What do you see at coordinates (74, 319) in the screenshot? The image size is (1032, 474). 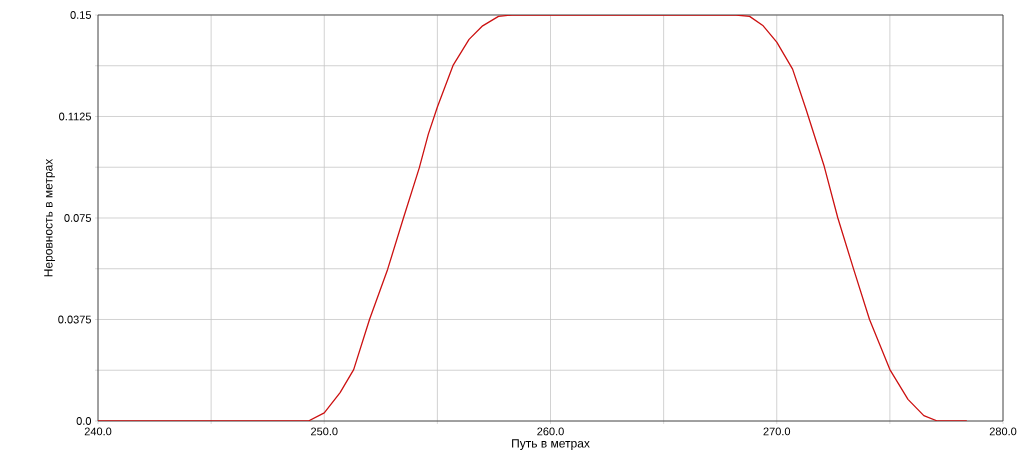 I see `y-tick-label: 0.0375` at bounding box center [74, 319].